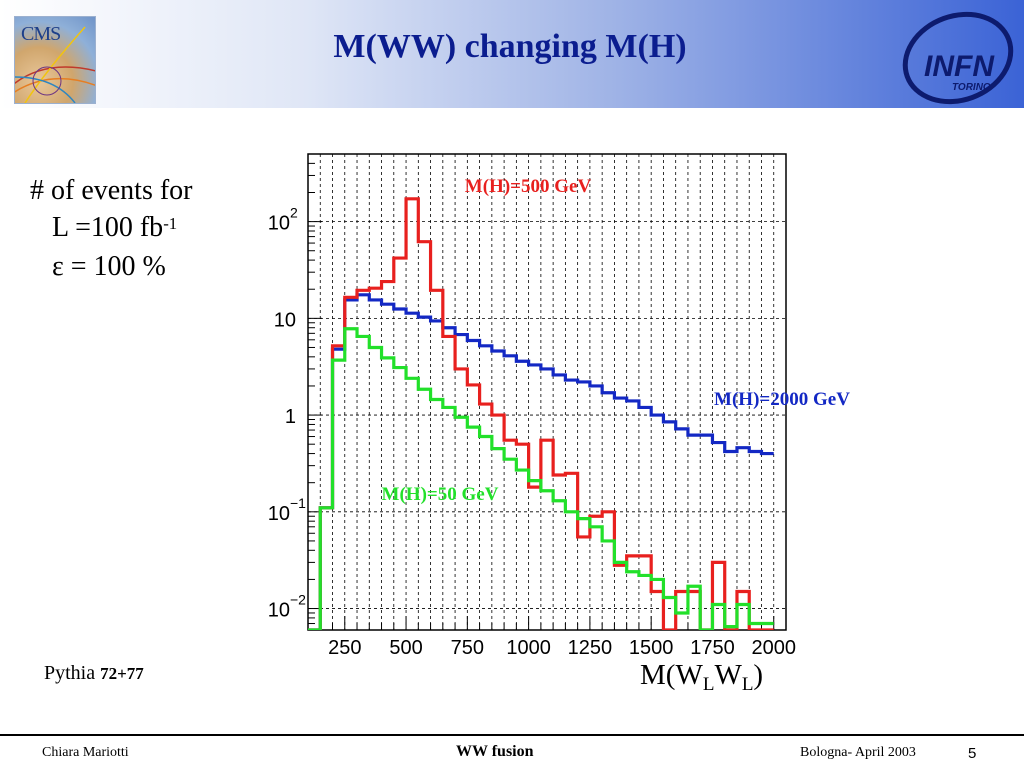 This screenshot has width=1024, height=768. I want to click on x-tick-label: 2000, so click(773, 648).